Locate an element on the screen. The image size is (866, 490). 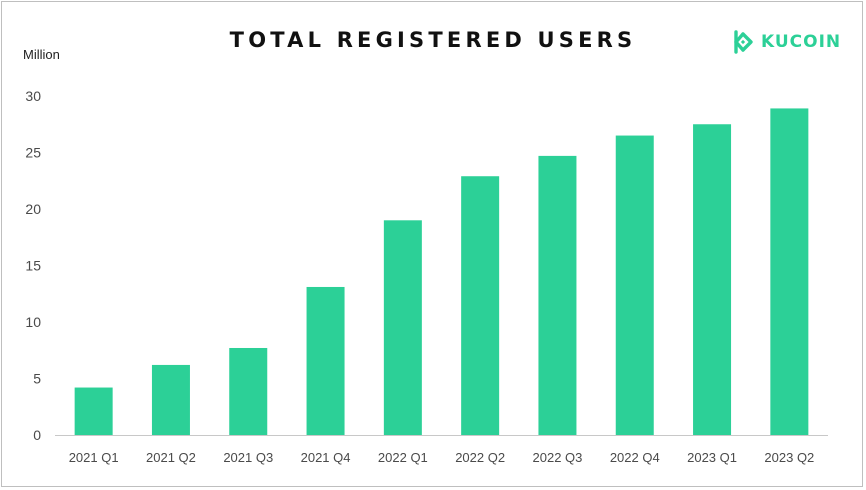
y-tick-label: 30 is located at coordinates (33, 96).